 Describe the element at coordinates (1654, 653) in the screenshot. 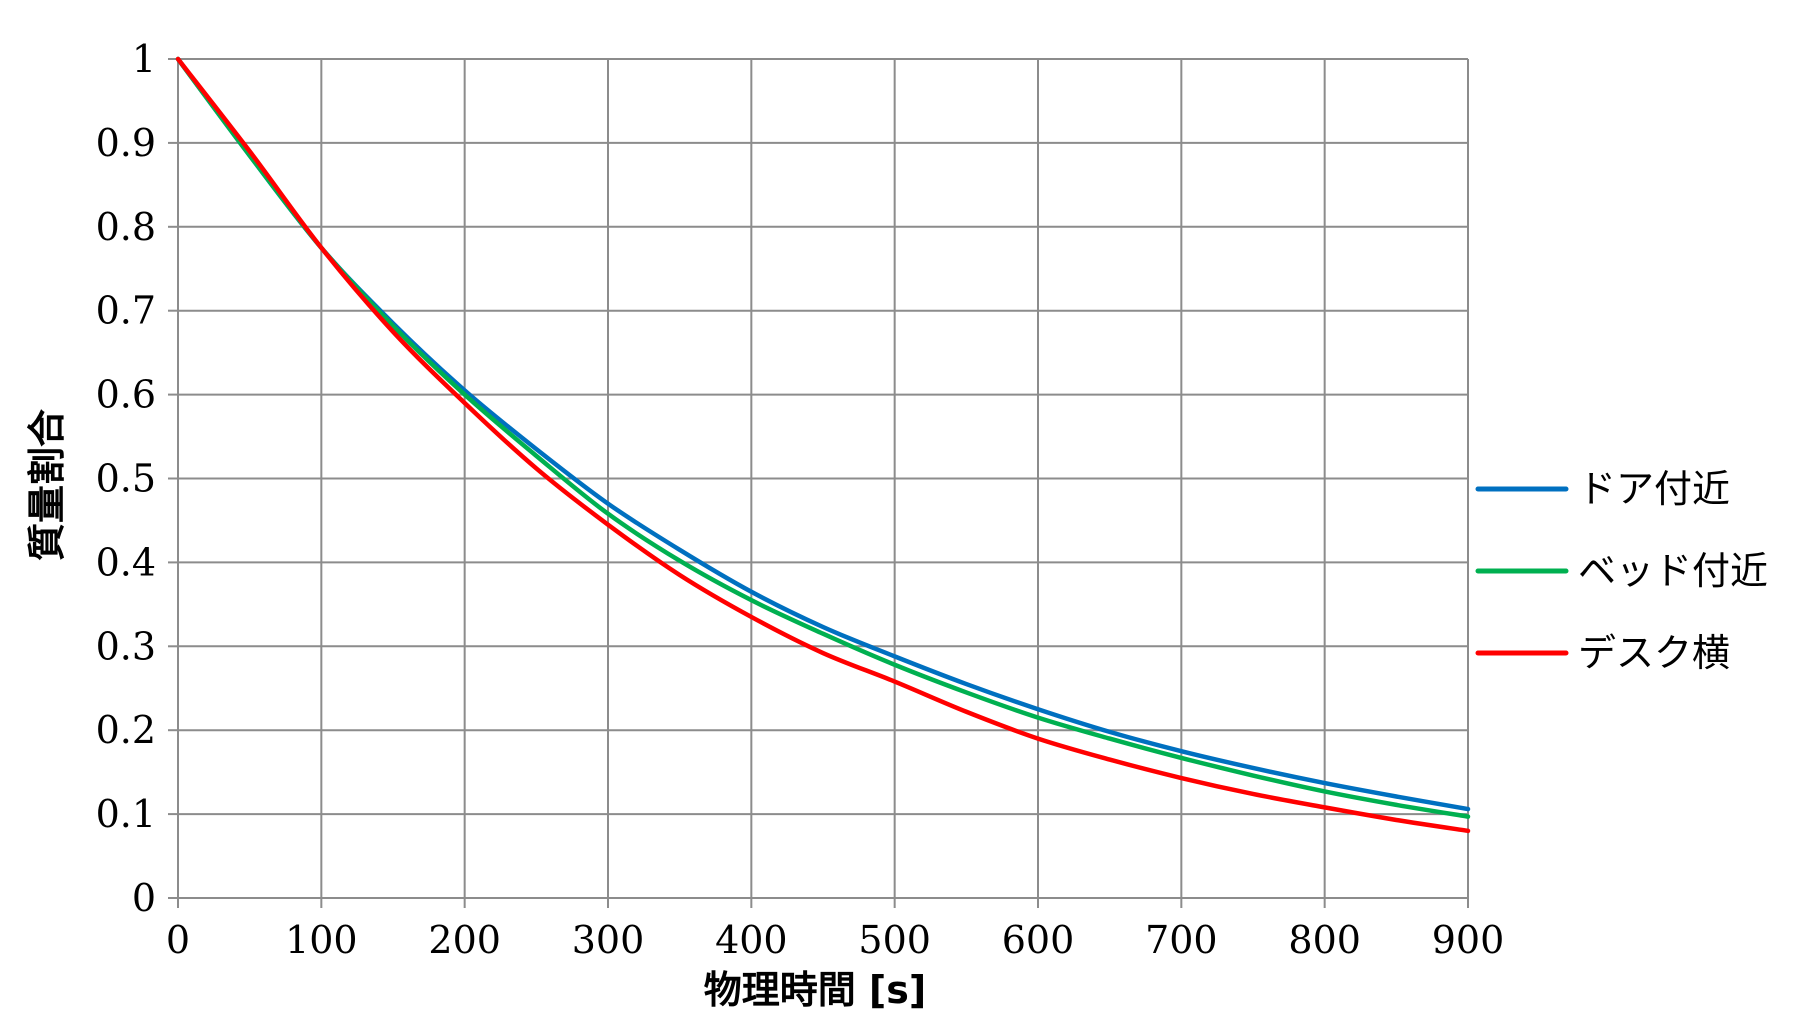

I see `legend-label-desk: デスク横` at that location.